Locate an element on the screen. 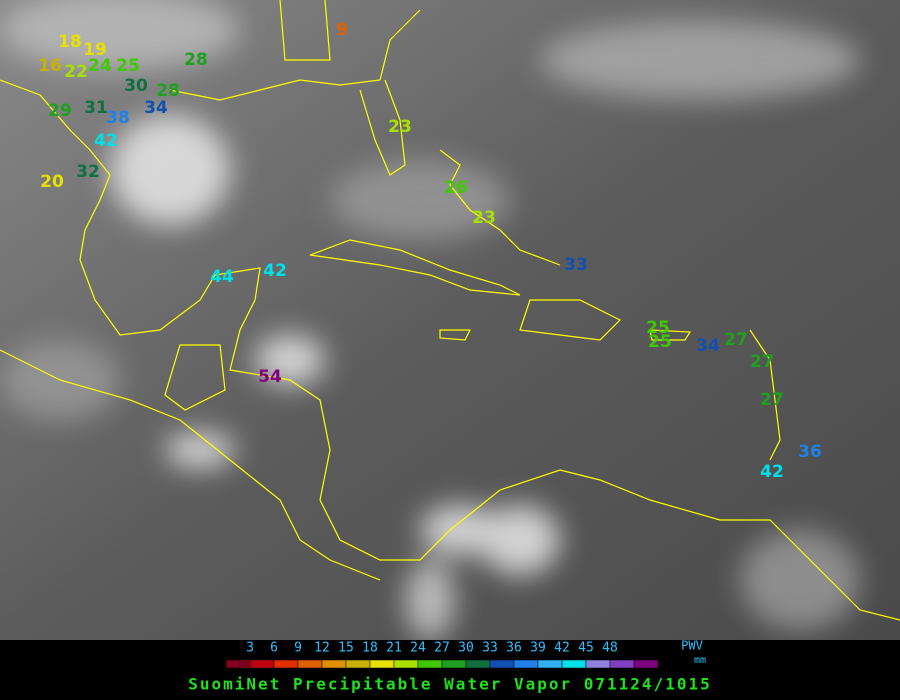 The width and height of the screenshot is (900, 700). station-value: 30 is located at coordinates (136, 86).